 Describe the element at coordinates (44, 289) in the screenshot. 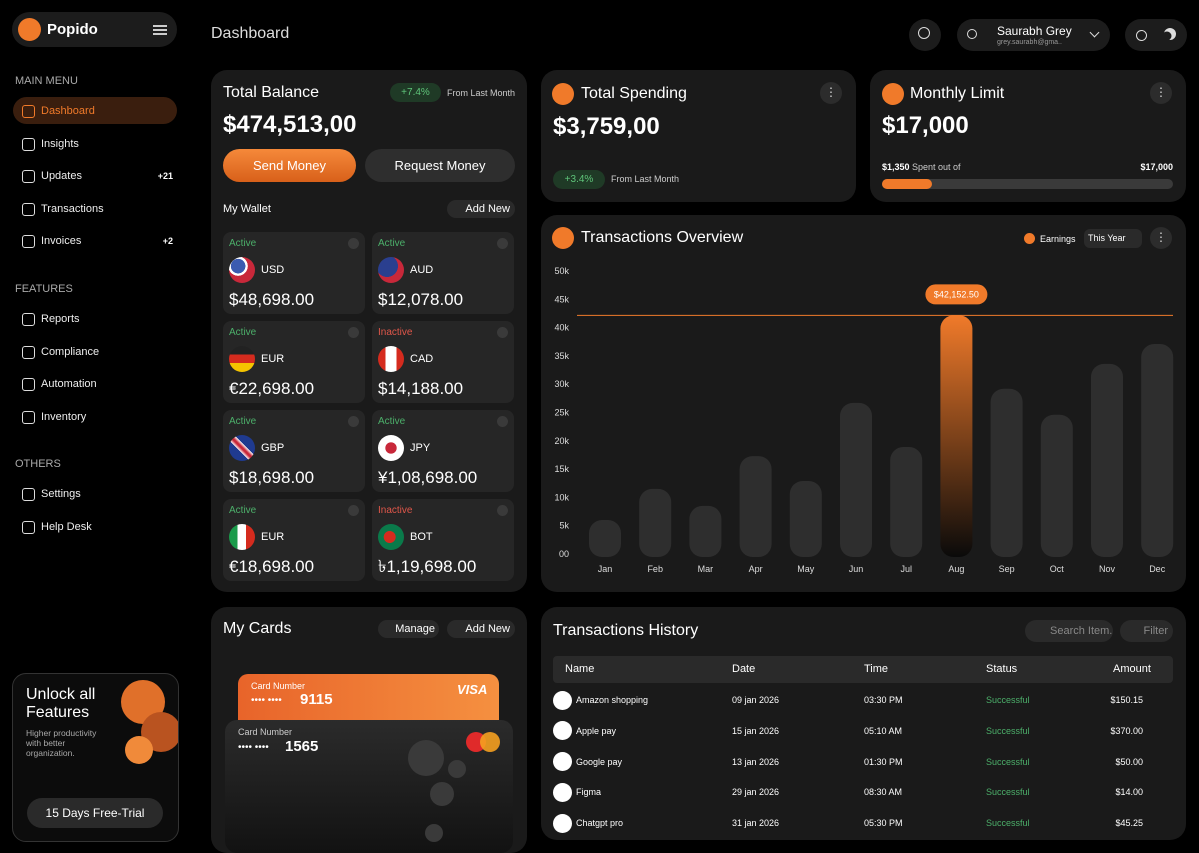

I see `section-title: FEATURES` at that location.